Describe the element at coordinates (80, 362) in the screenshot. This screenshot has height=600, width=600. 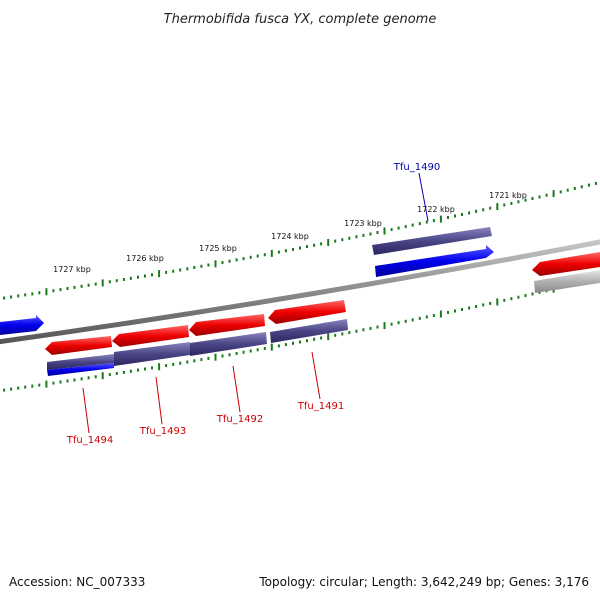
I see `gene-tfu1494-feature` at that location.